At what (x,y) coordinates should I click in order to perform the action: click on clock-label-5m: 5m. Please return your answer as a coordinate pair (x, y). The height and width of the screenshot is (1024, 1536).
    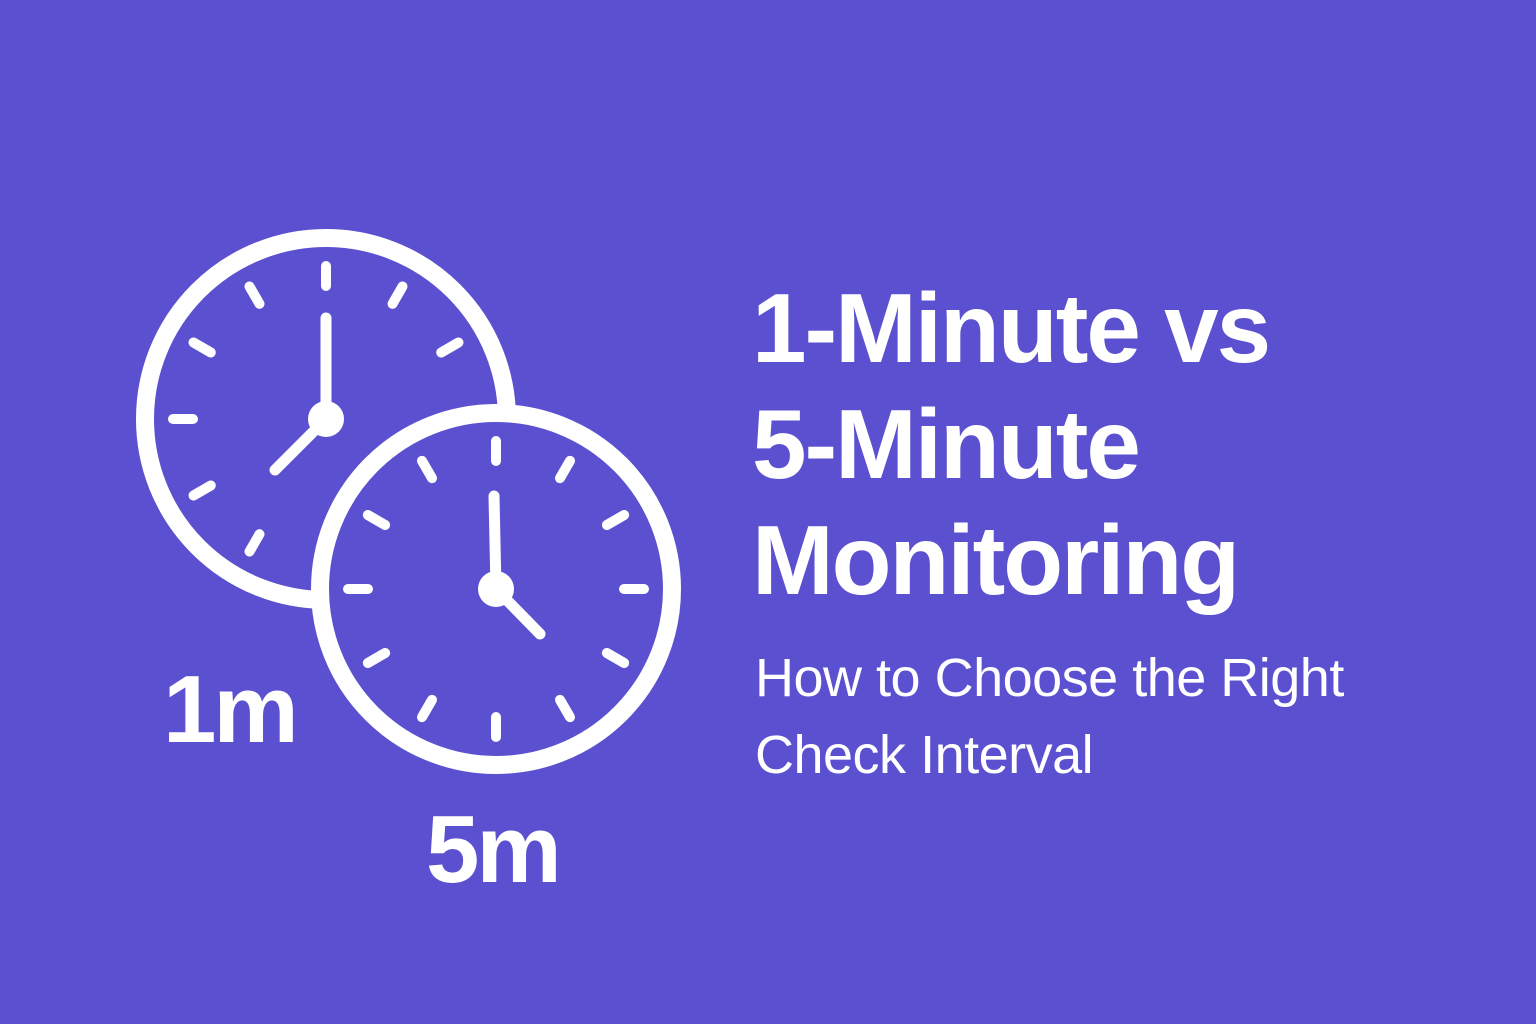
    Looking at the image, I should click on (494, 849).